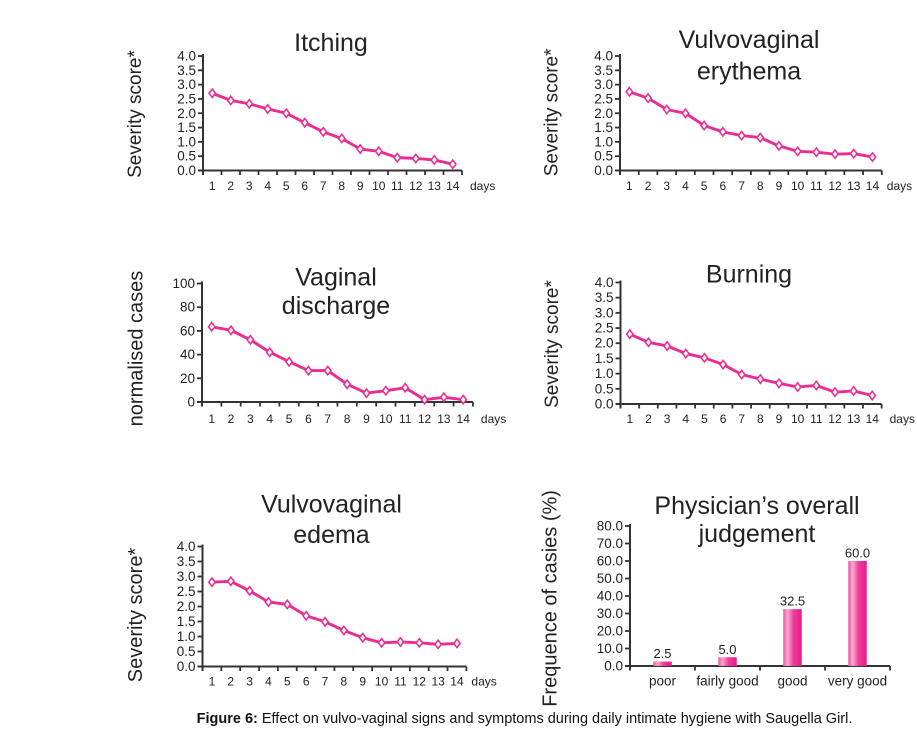 This screenshot has width=917, height=745. Describe the element at coordinates (610, 543) in the screenshot. I see `svg-text: 70.0` at that location.